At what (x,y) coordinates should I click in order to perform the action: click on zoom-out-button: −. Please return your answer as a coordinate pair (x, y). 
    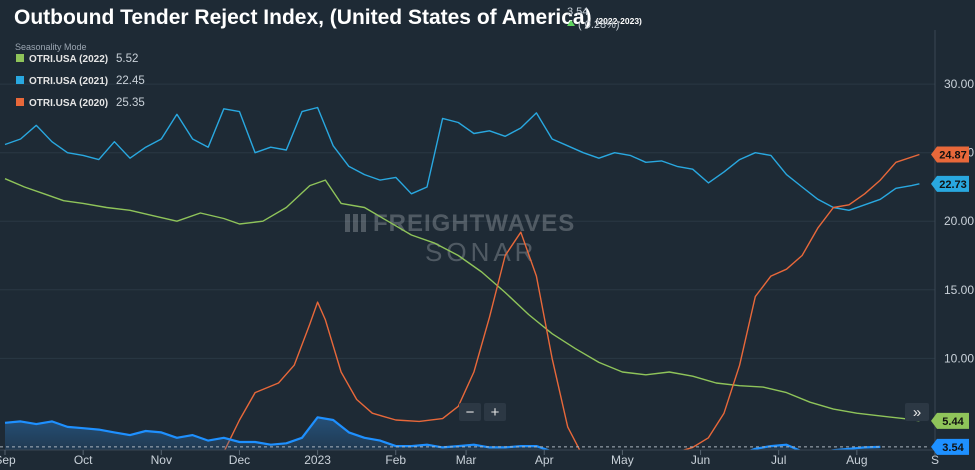
    Looking at the image, I should click on (470, 412).